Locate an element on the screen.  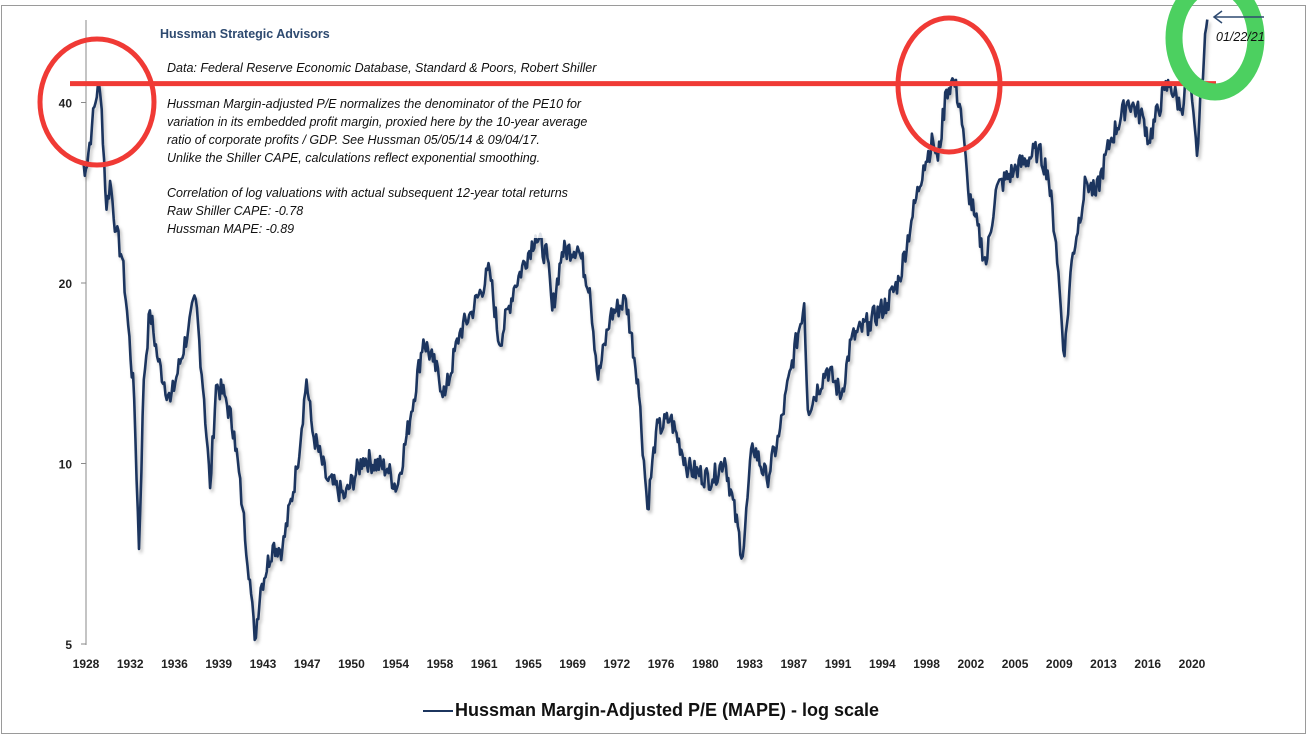
y-tick-label: 10 is located at coordinates (66, 465).